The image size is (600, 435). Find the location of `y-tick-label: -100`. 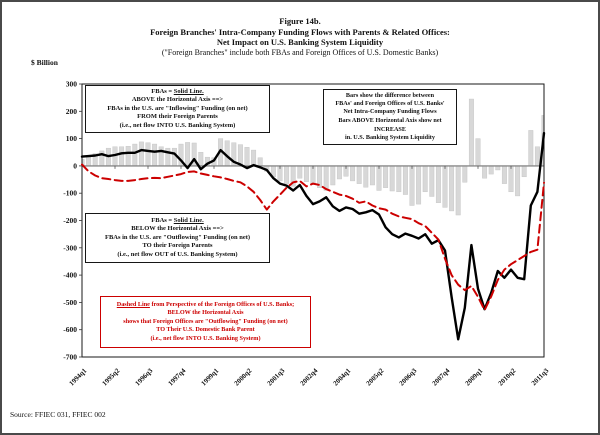

y-tick-label: -100 is located at coordinates (70, 193).